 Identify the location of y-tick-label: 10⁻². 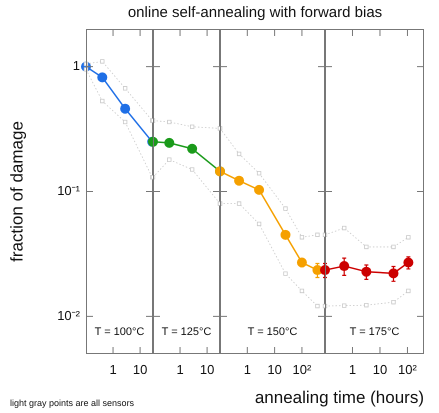
(69, 315).